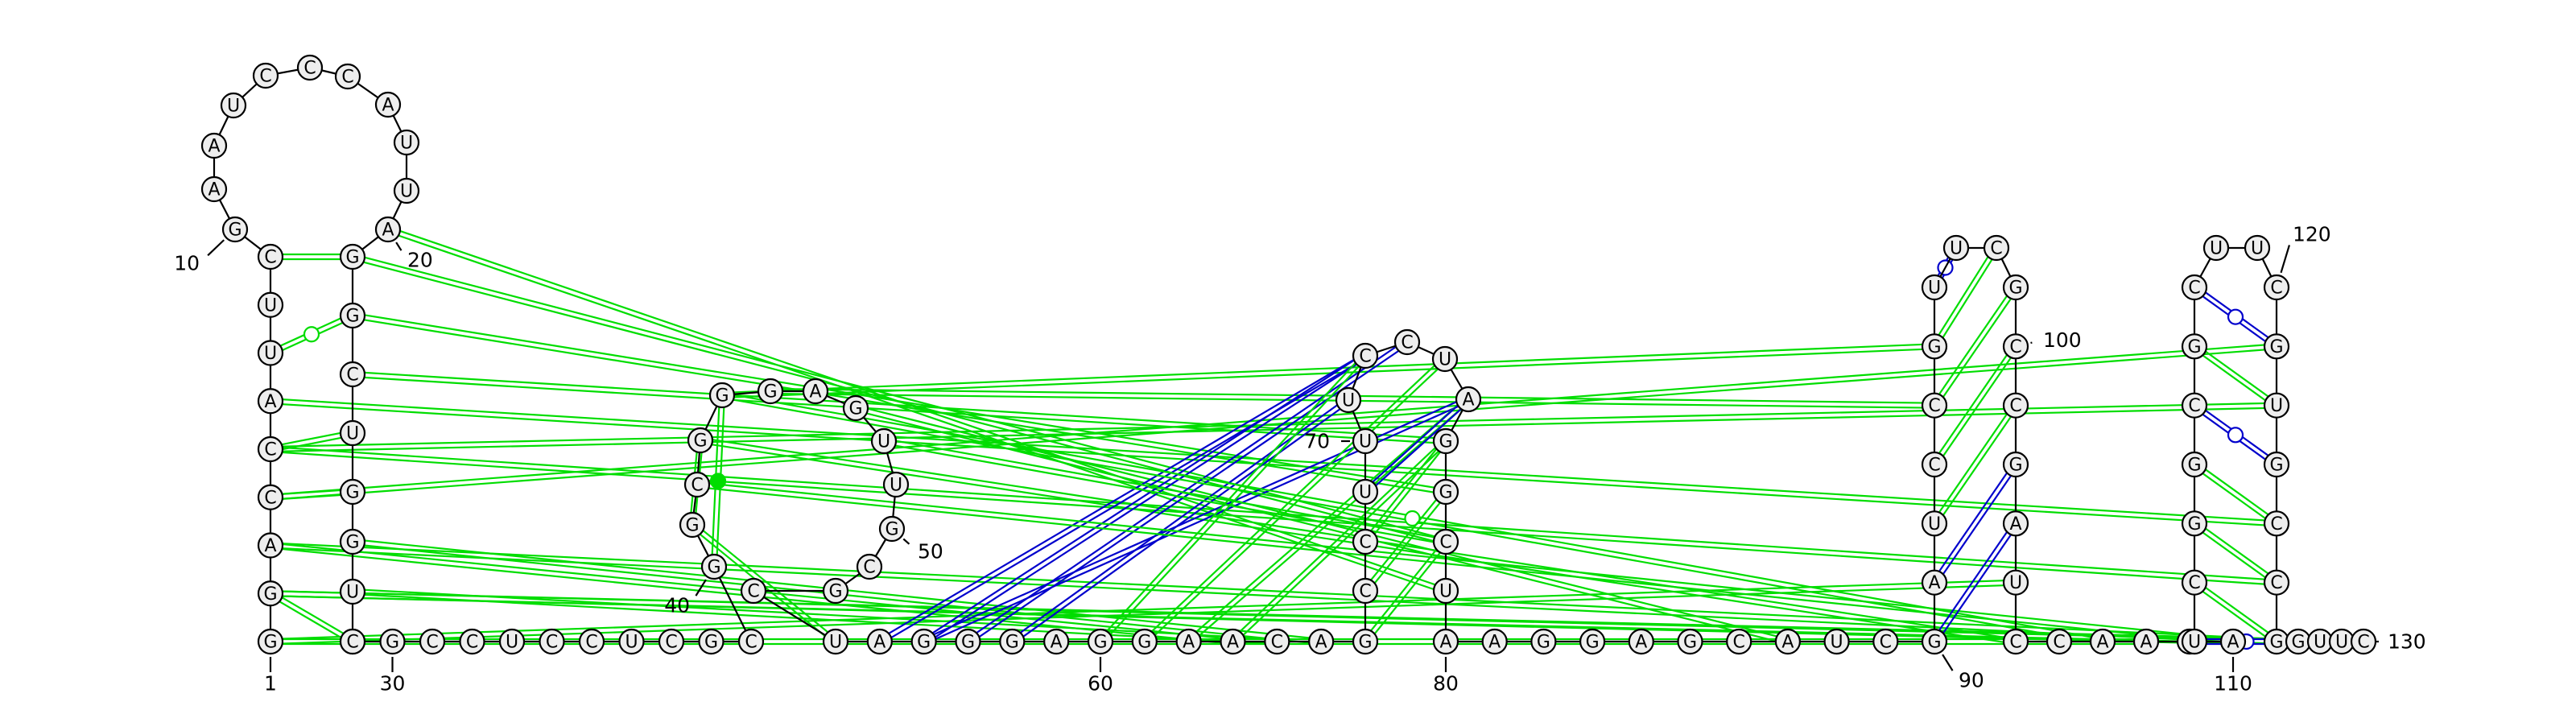 The image size is (2576, 710). What do you see at coordinates (2407, 642) in the screenshot?
I see `position-label: 130` at bounding box center [2407, 642].